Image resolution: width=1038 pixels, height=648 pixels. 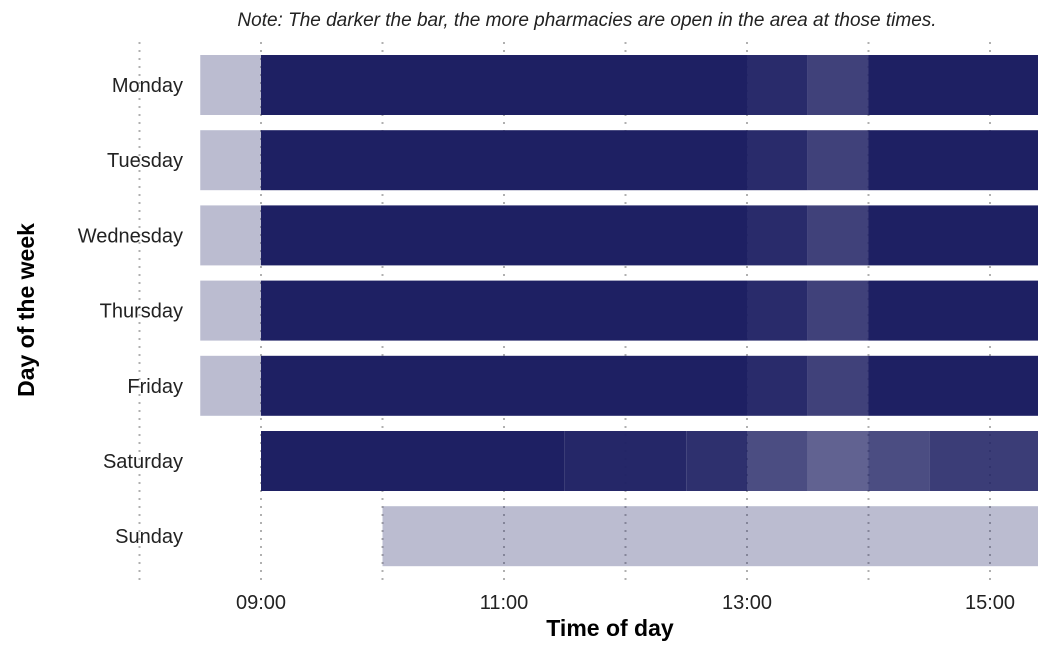 I want to click on x-tick-label: 13:00, so click(x=747, y=603).